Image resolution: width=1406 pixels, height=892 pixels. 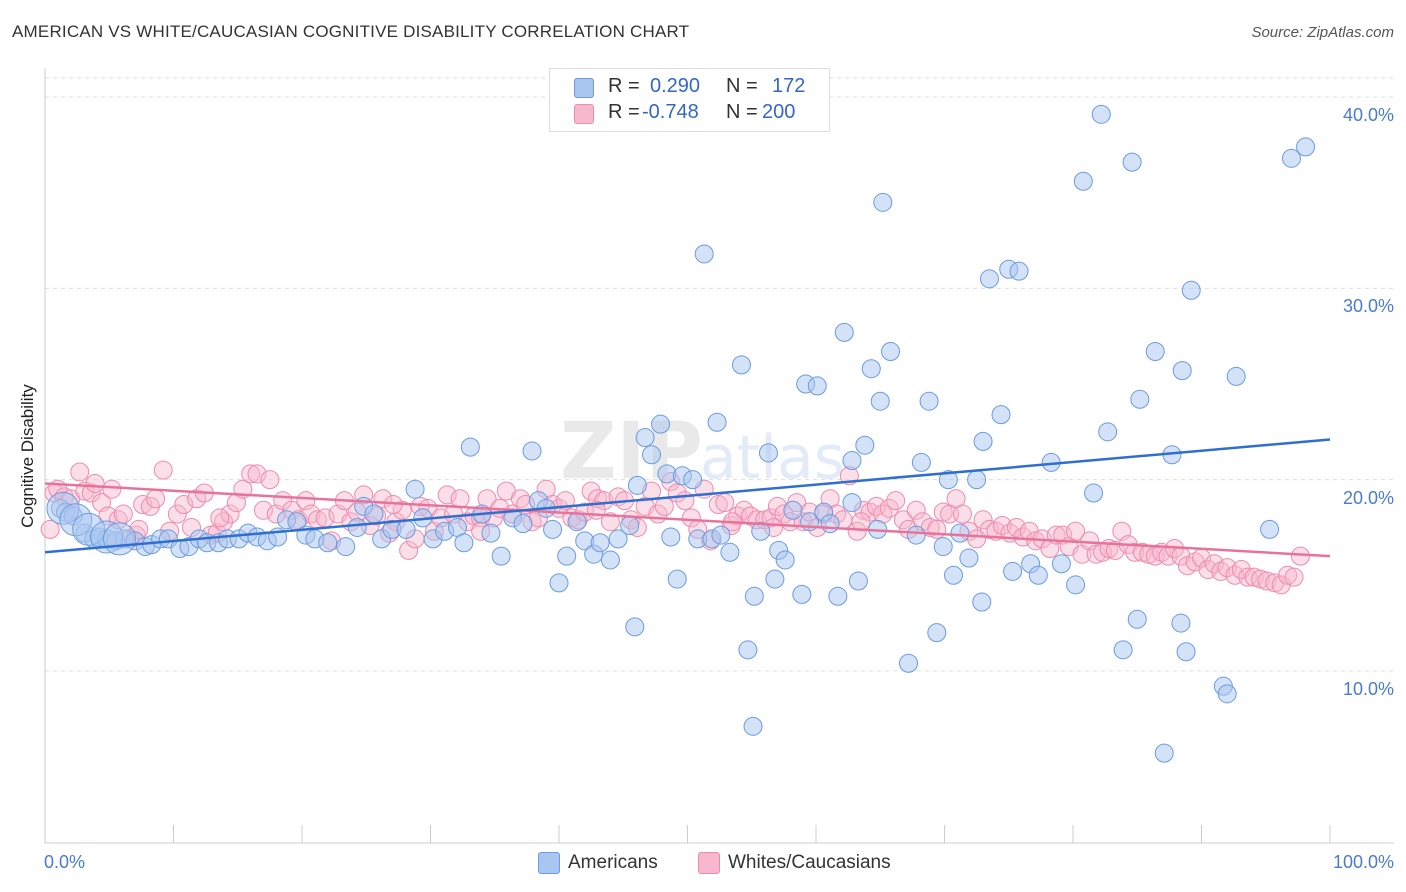 What do you see at coordinates (1368, 497) in the screenshot?
I see `y-tick-label: 20.0%` at bounding box center [1368, 497].